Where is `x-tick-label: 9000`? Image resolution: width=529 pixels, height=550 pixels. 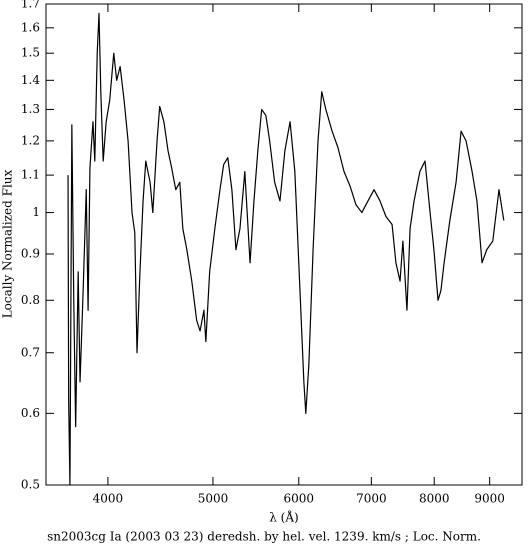
x-tick-label: 9000 is located at coordinates (489, 499).